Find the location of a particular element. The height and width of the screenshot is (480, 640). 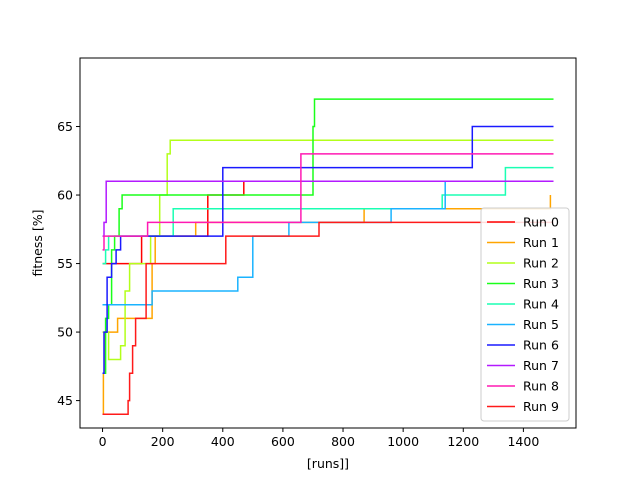

y-tick-label: 60 is located at coordinates (65, 195).